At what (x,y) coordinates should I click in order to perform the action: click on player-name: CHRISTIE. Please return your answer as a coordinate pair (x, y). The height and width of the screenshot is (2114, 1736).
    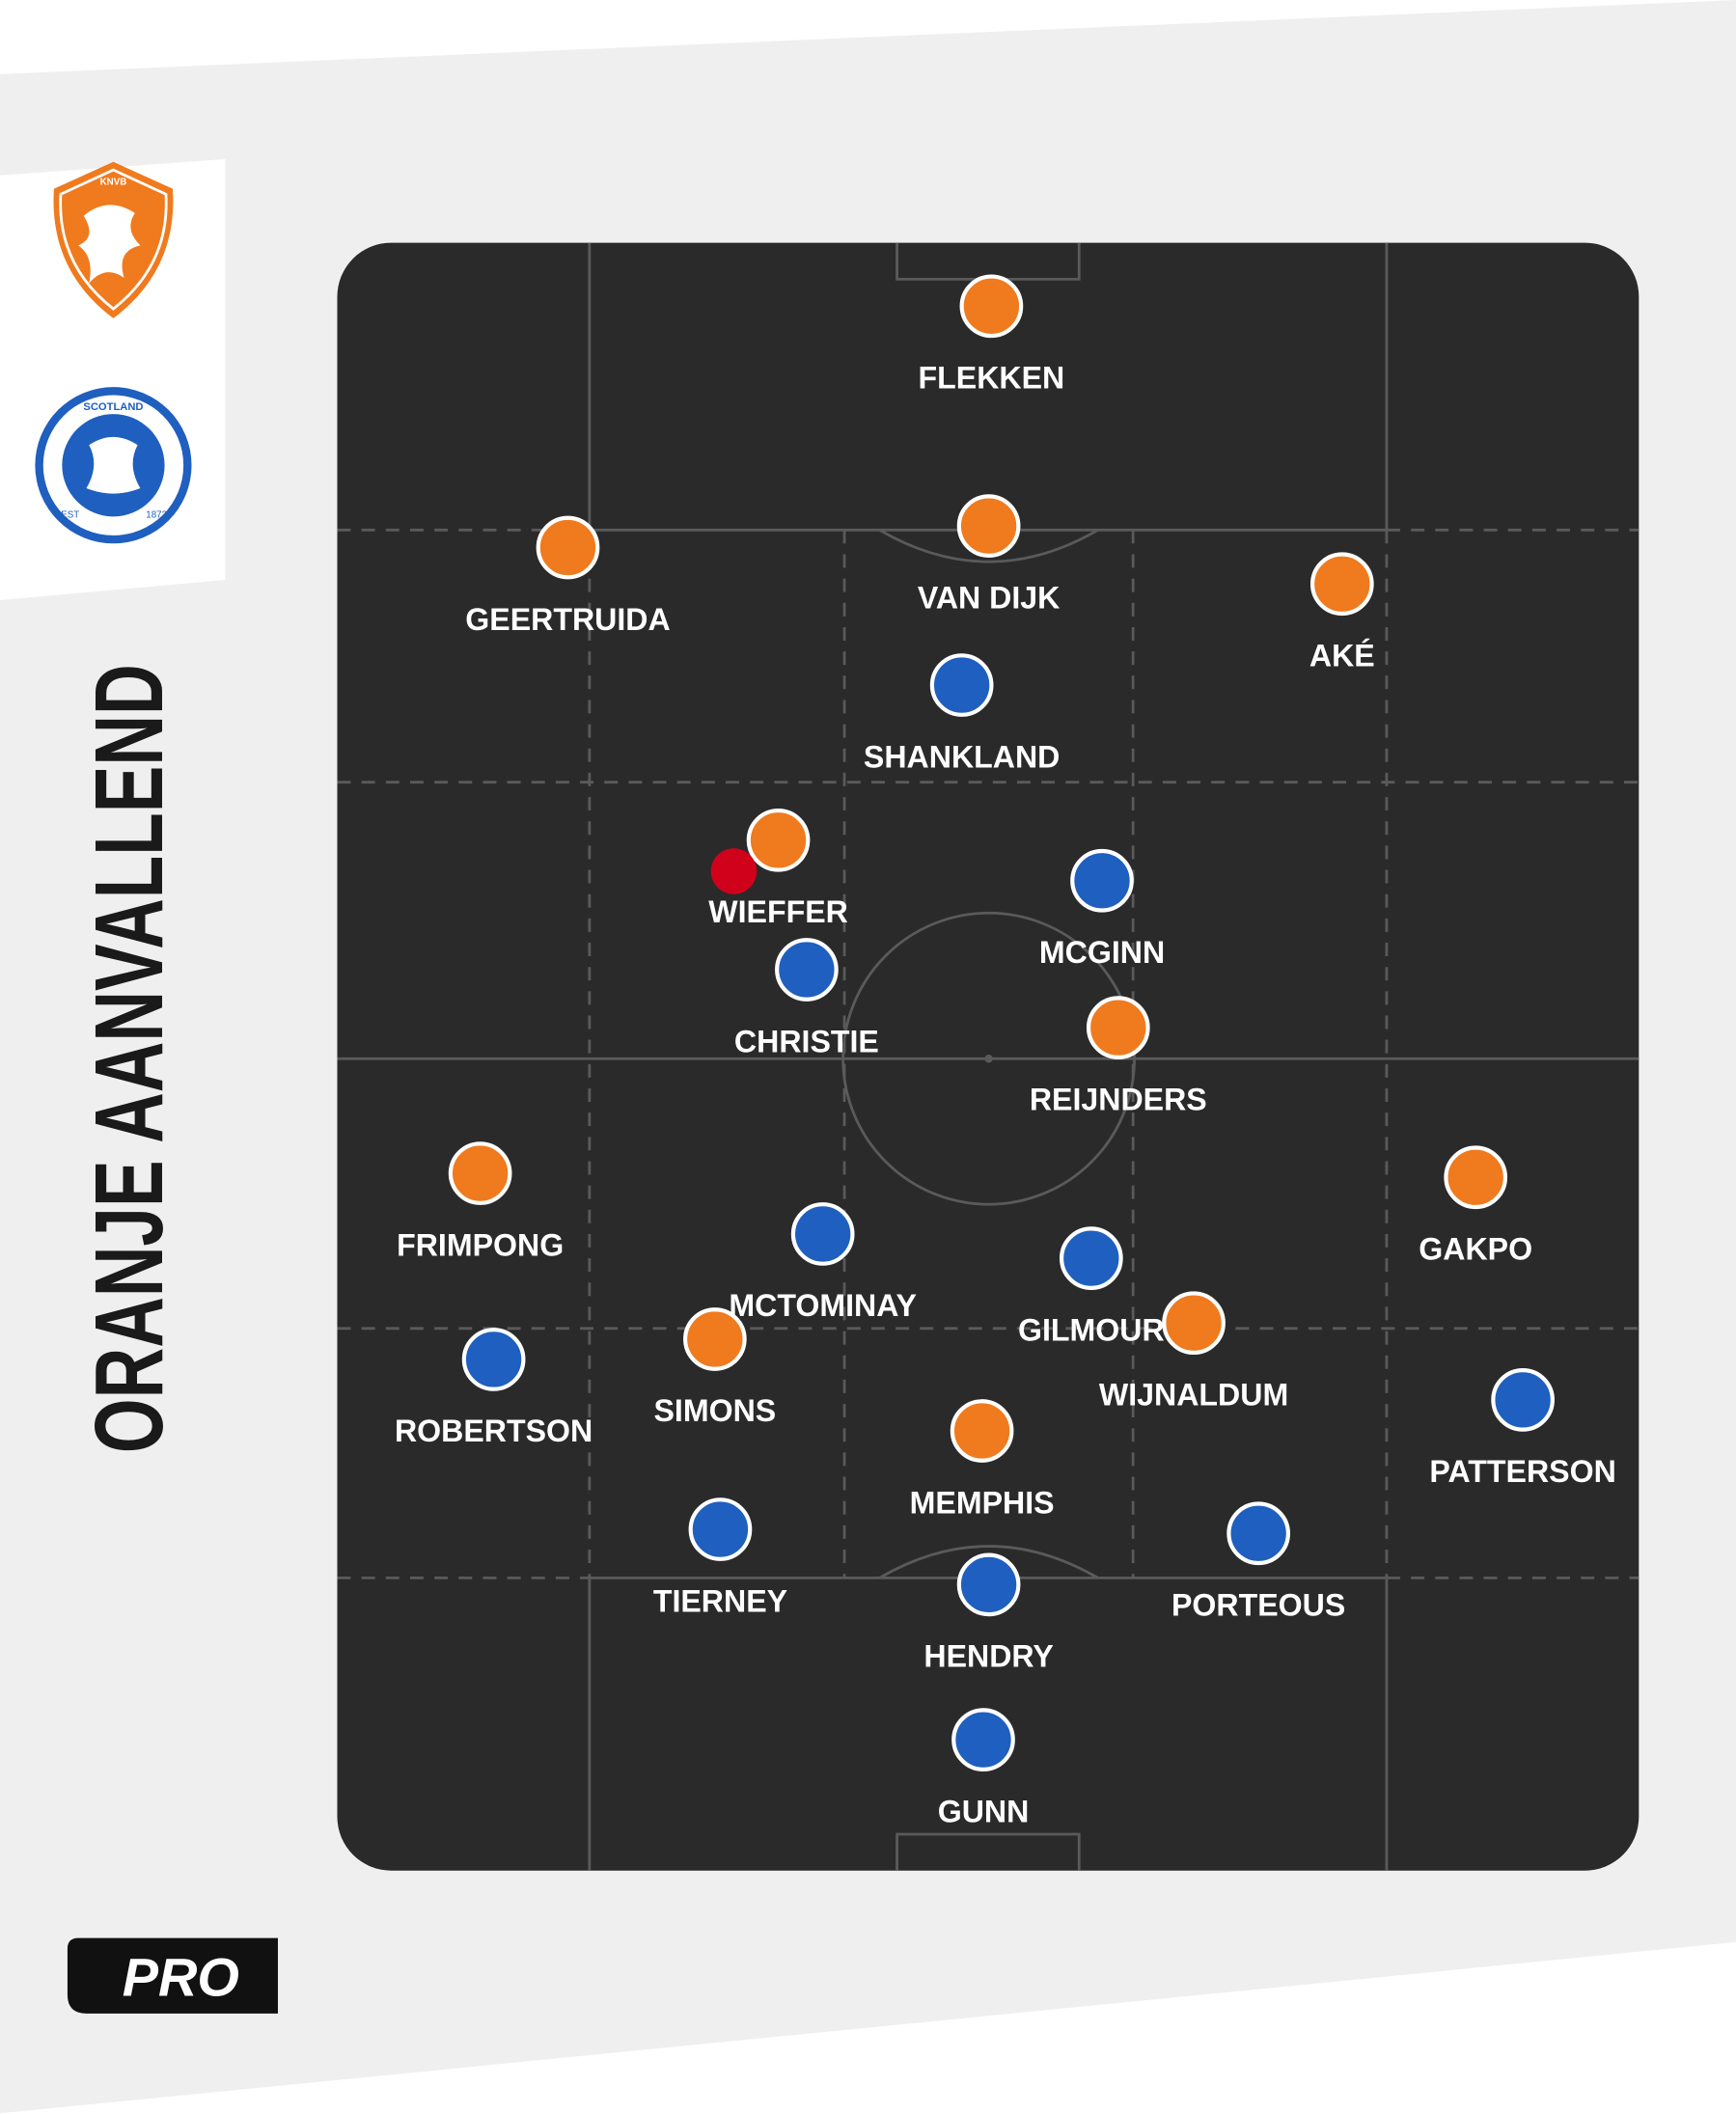
    Looking at the image, I should click on (806, 1041).